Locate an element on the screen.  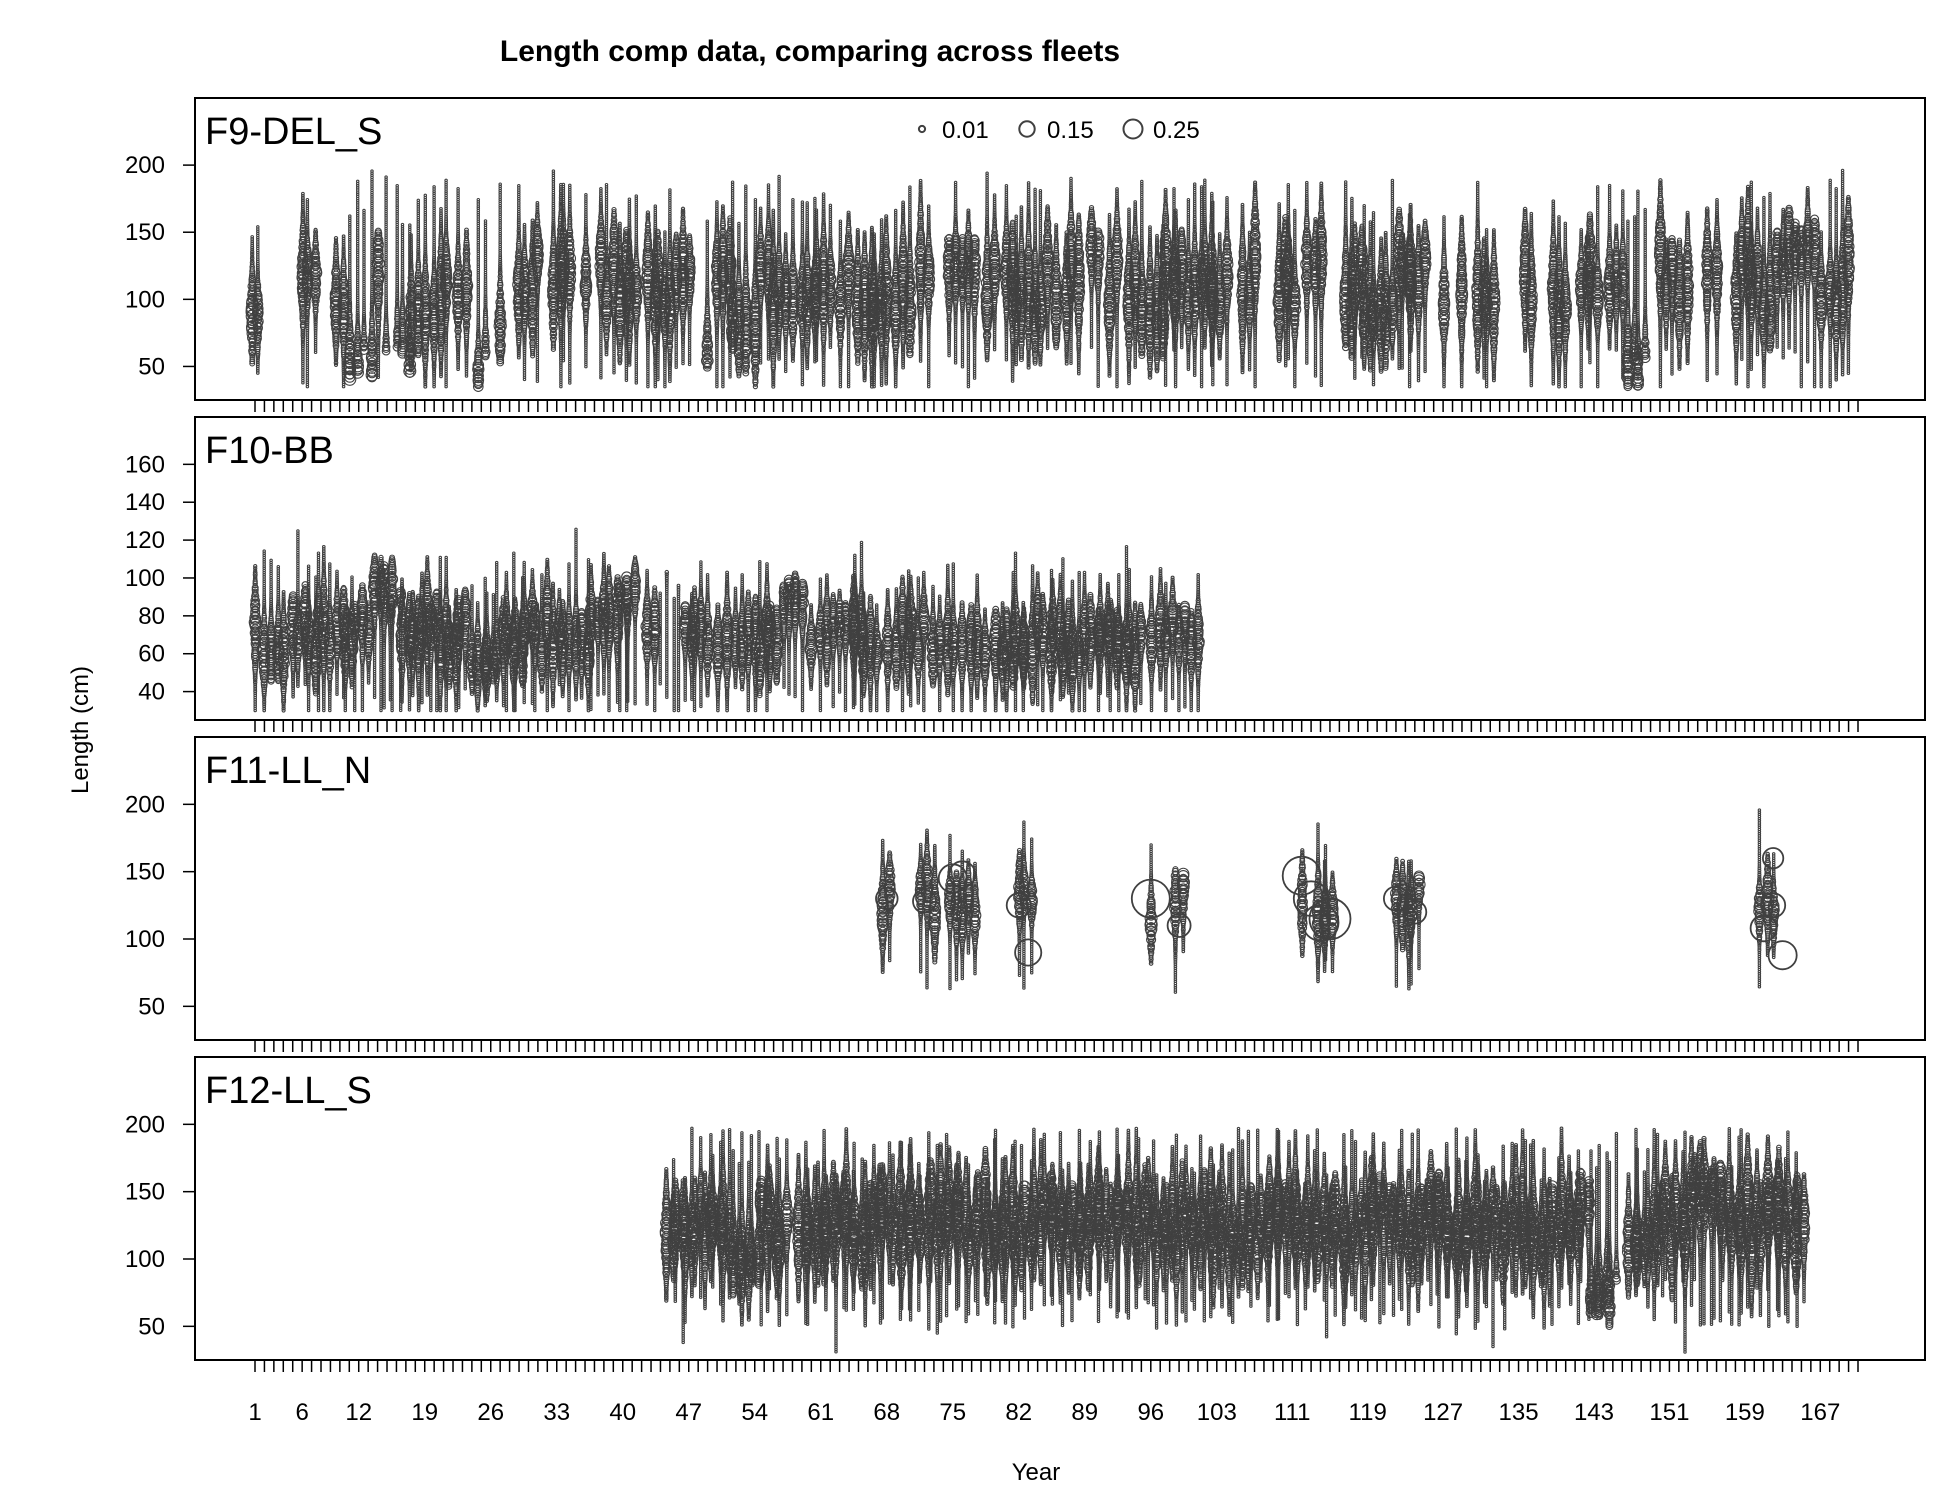
panel-label: F9-DEL_S is located at coordinates (293, 132).